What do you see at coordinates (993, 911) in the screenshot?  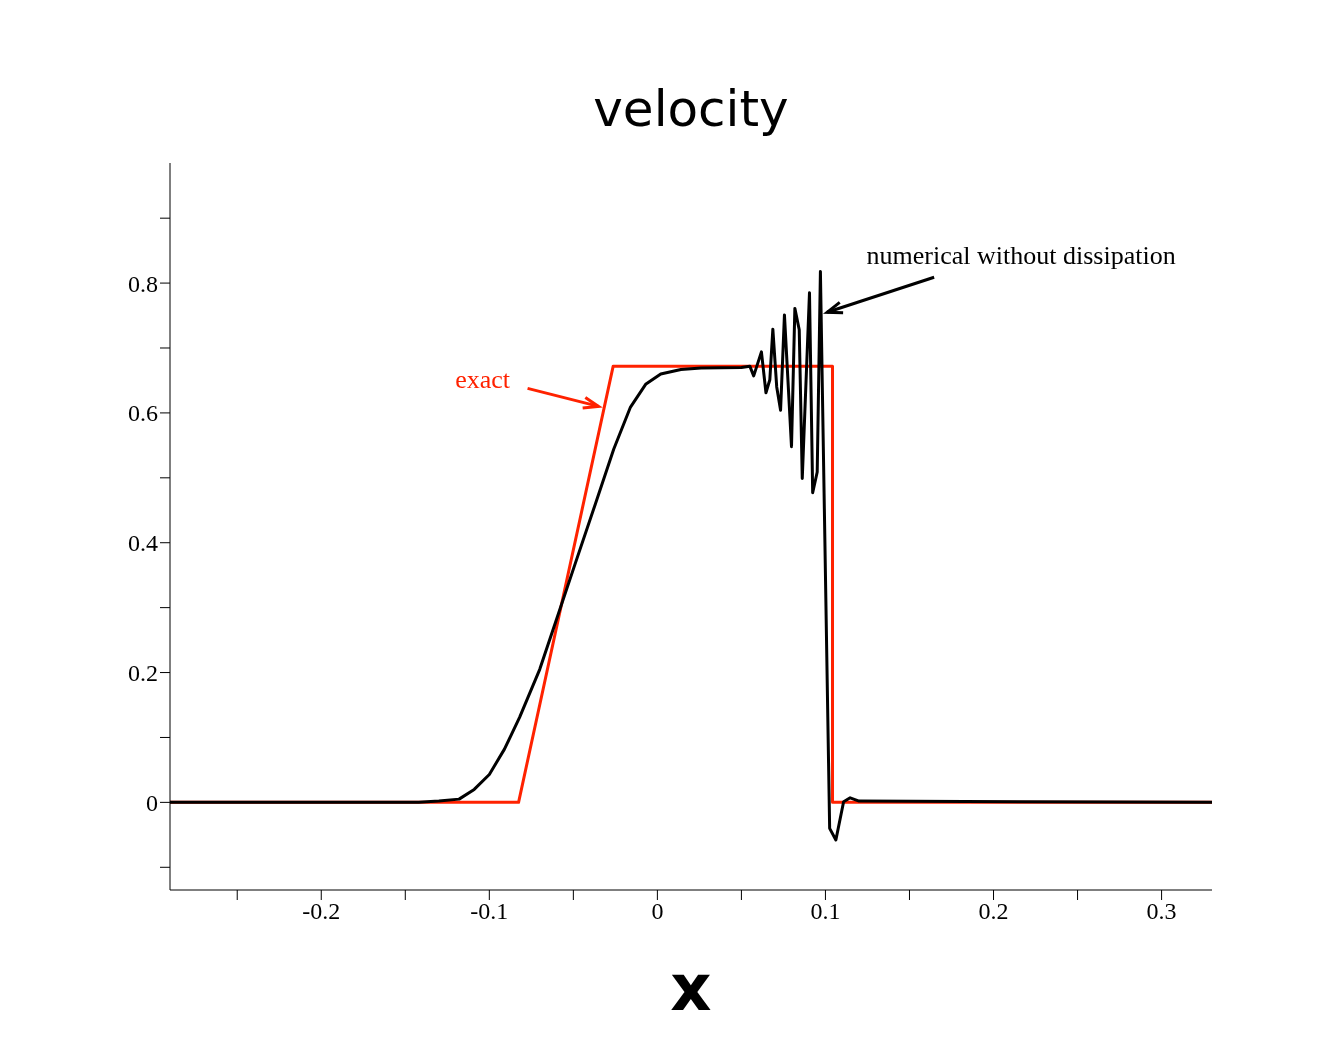 I see `x-tick-label: 0.2` at bounding box center [993, 911].